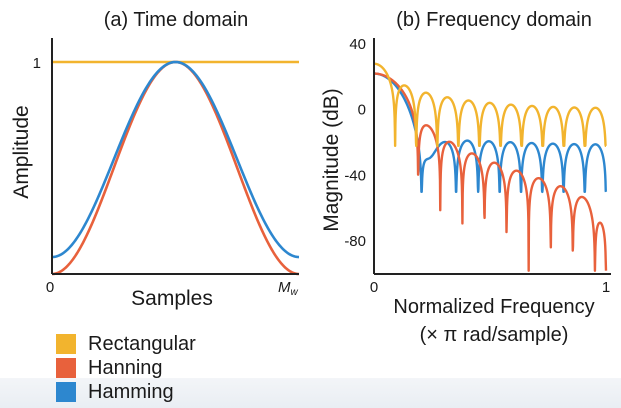  I want to click on time-domain-xtick-m: M, so click(284, 287).